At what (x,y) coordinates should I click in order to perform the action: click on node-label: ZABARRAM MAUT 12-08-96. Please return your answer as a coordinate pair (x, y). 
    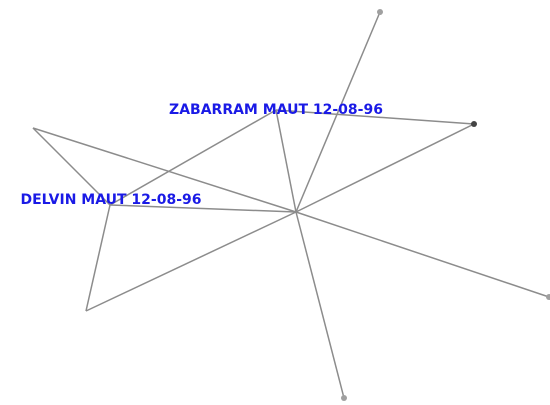
    Looking at the image, I should click on (276, 110).